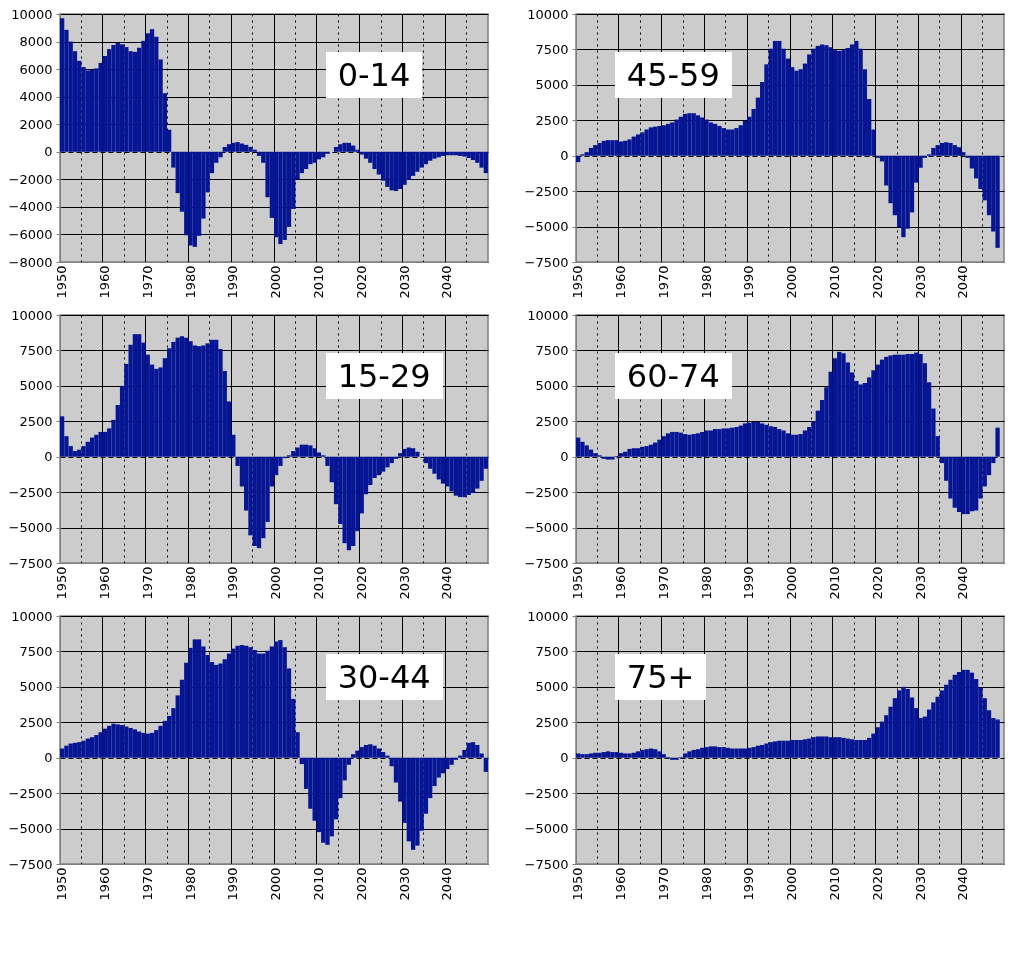  What do you see at coordinates (384, 677) in the screenshot?
I see `text: 30-44` at bounding box center [384, 677].